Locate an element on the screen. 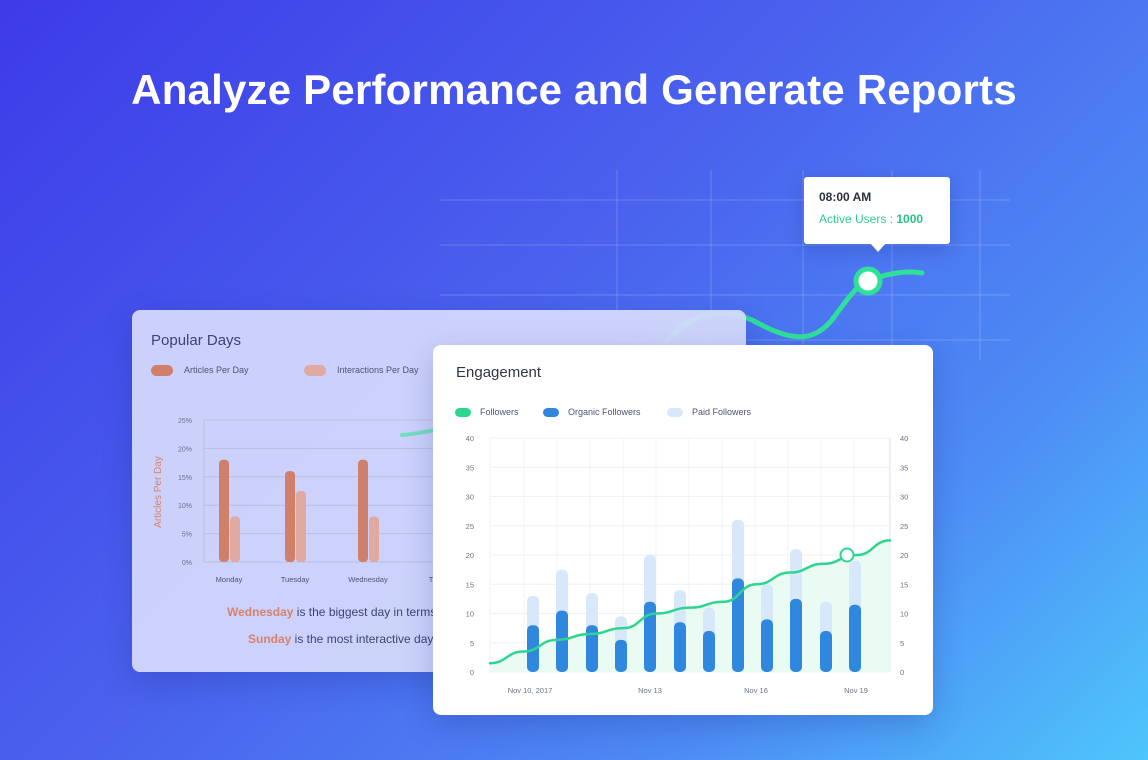 This screenshot has width=1148, height=760. engagement-x-tick: Nov 19 is located at coordinates (856, 690).